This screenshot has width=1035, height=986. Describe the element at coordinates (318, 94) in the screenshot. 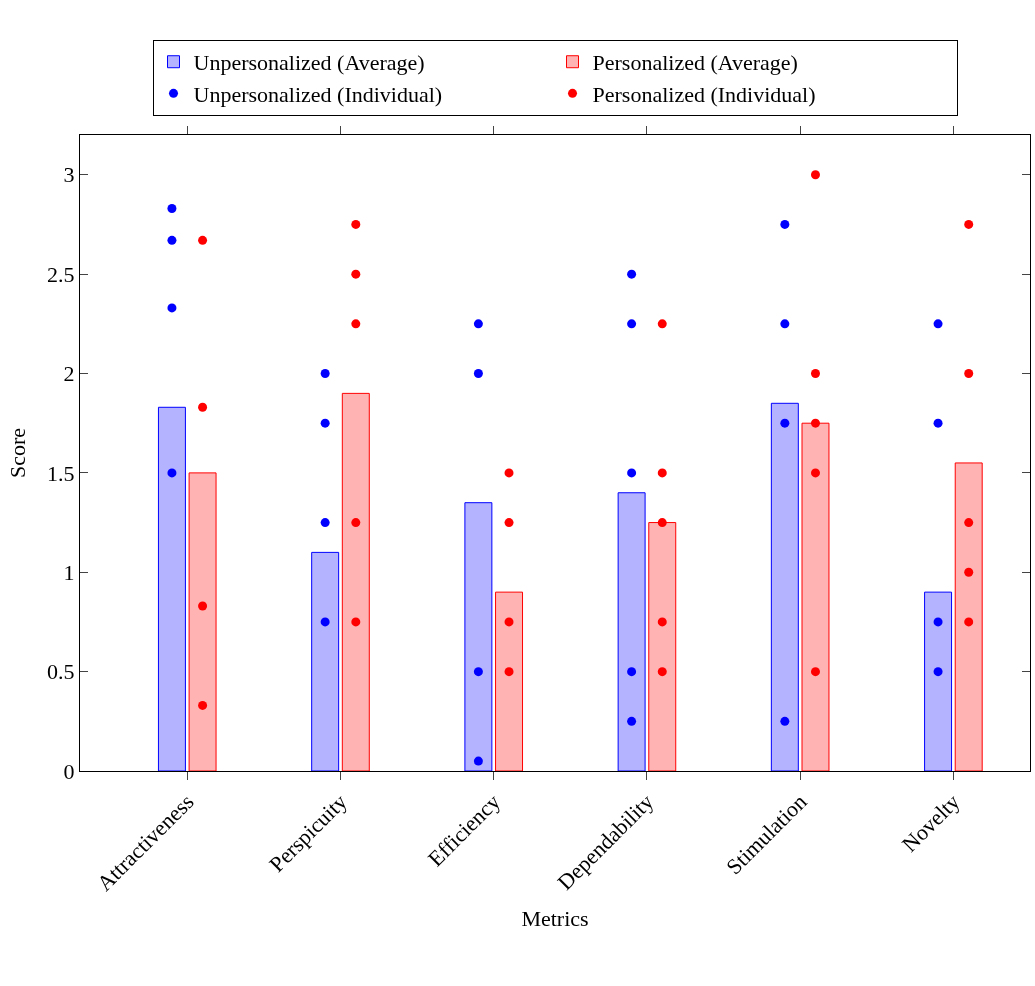

I see `legend-label: Unpersonalized (Individual)` at that location.